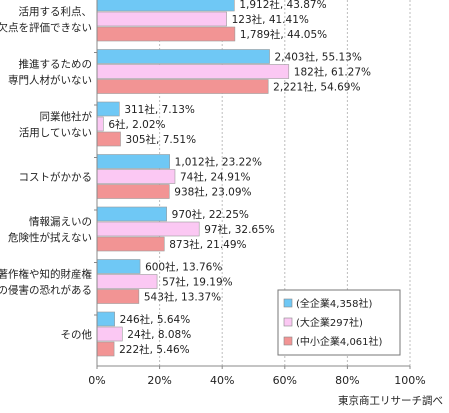 This screenshot has width=449, height=413. I want to click on source-note: 東京商工リサーチ調べ, so click(390, 400).